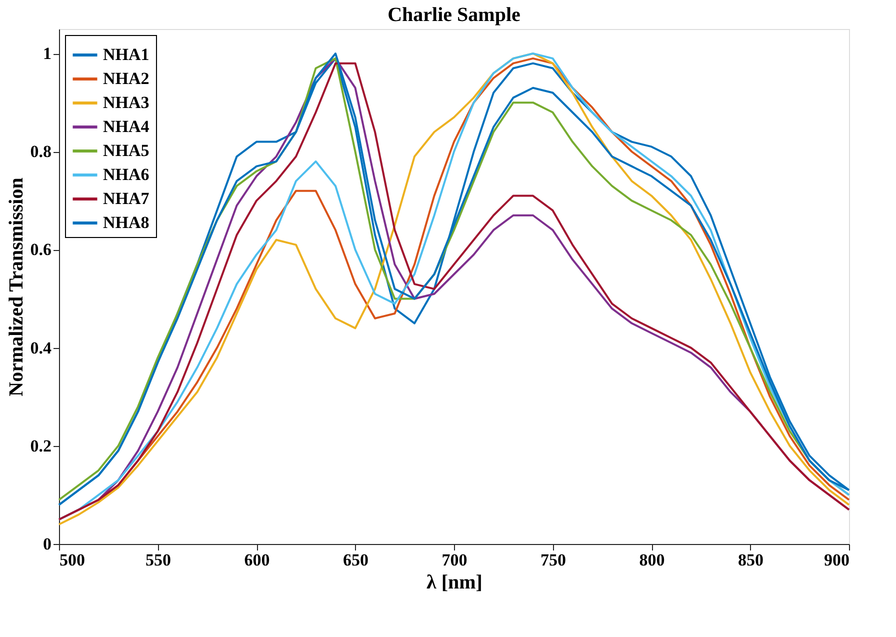 The width and height of the screenshot is (896, 637). I want to click on x-tick-label: 800, so click(652, 560).